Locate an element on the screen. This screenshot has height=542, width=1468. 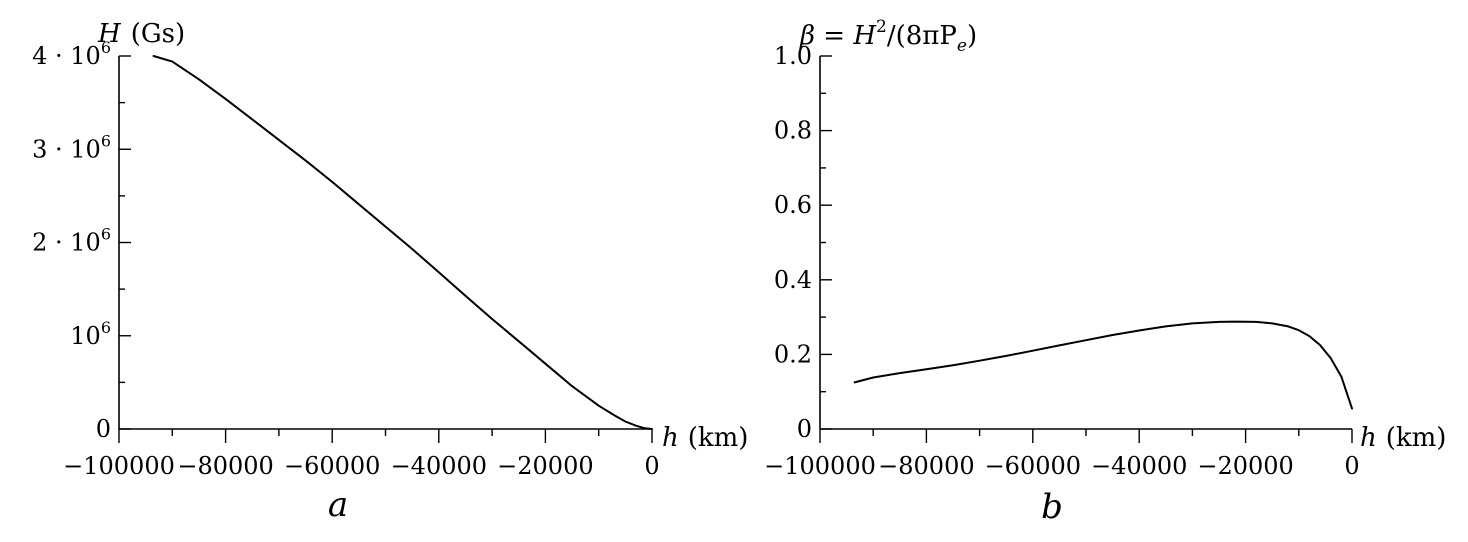
y-tick-label-a: 4 · 10⁶ is located at coordinates (71, 54).